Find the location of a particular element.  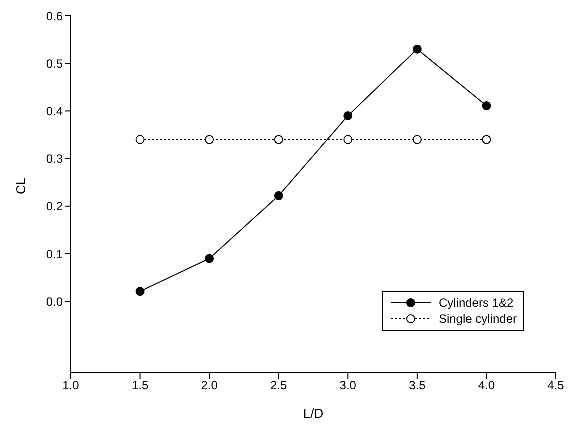

y-tick-label: 0.2 is located at coordinates (55, 207).